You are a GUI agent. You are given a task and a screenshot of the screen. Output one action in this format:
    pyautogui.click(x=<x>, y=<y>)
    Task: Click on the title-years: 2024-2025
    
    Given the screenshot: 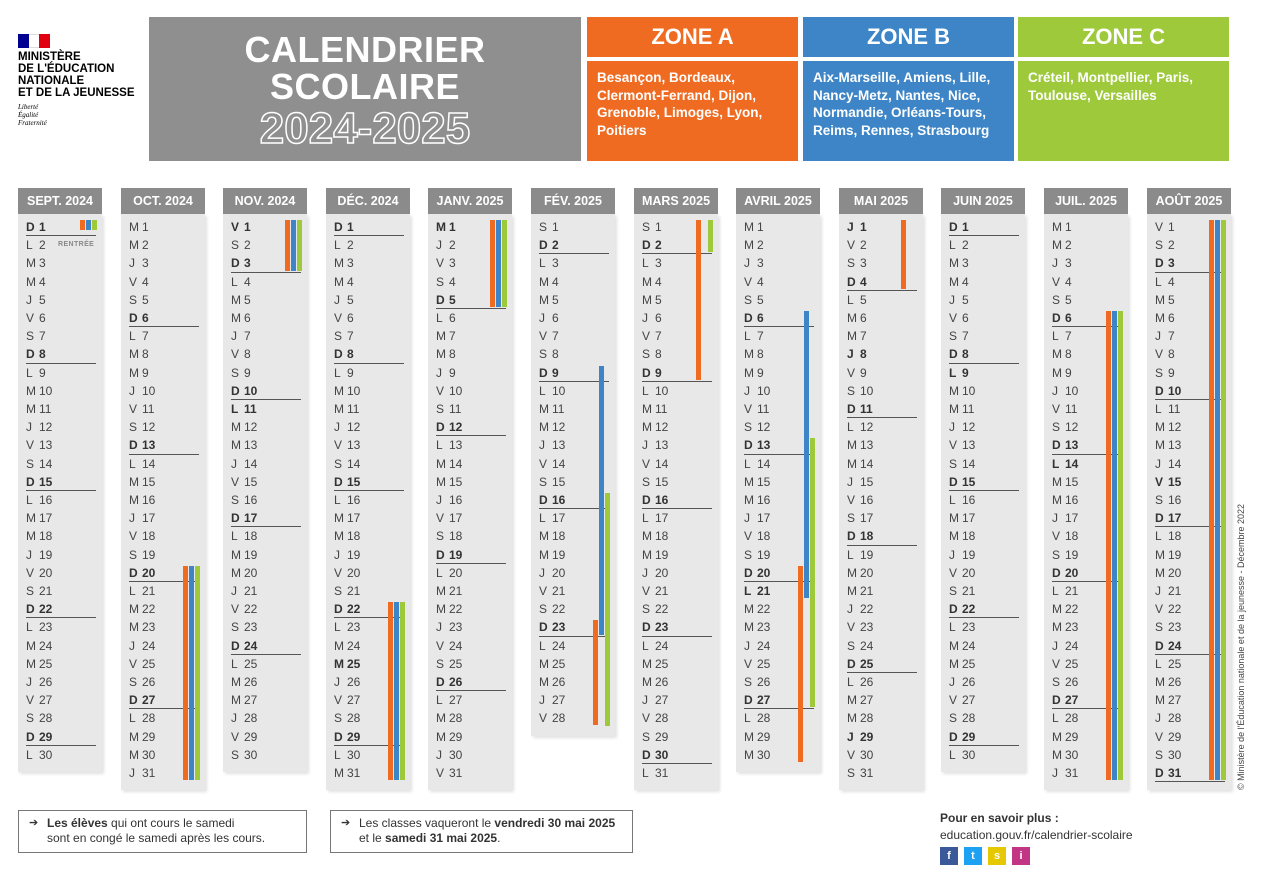 What is the action you would take?
    pyautogui.click(x=365, y=129)
    